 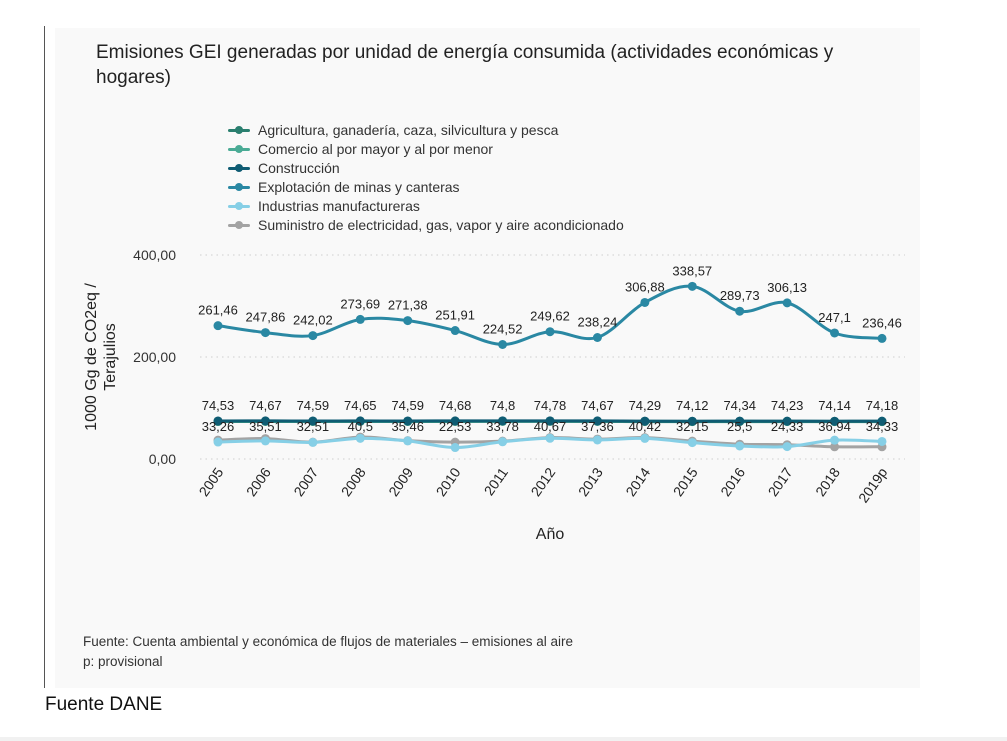 What do you see at coordinates (154, 357) in the screenshot?
I see `y-tick-label: 200,00` at bounding box center [154, 357].